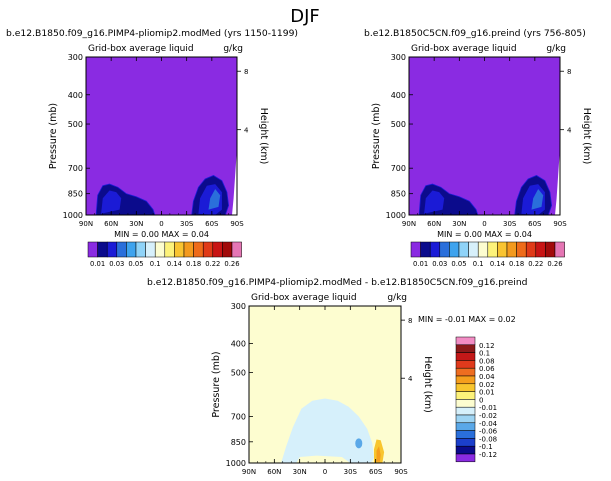  What do you see at coordinates (187, 224) in the screenshot?
I see `x-tick-label: 30S` at bounding box center [187, 224].